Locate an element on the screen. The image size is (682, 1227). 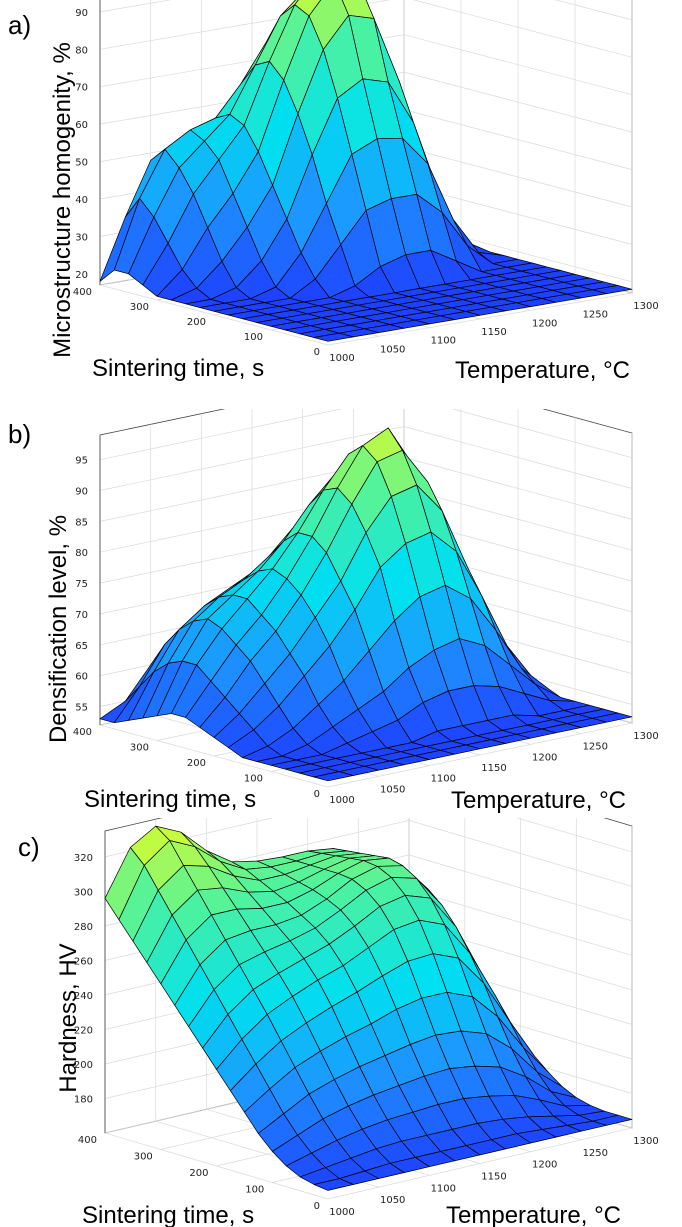
z-tick-label: 95 is located at coordinates (81, 461).